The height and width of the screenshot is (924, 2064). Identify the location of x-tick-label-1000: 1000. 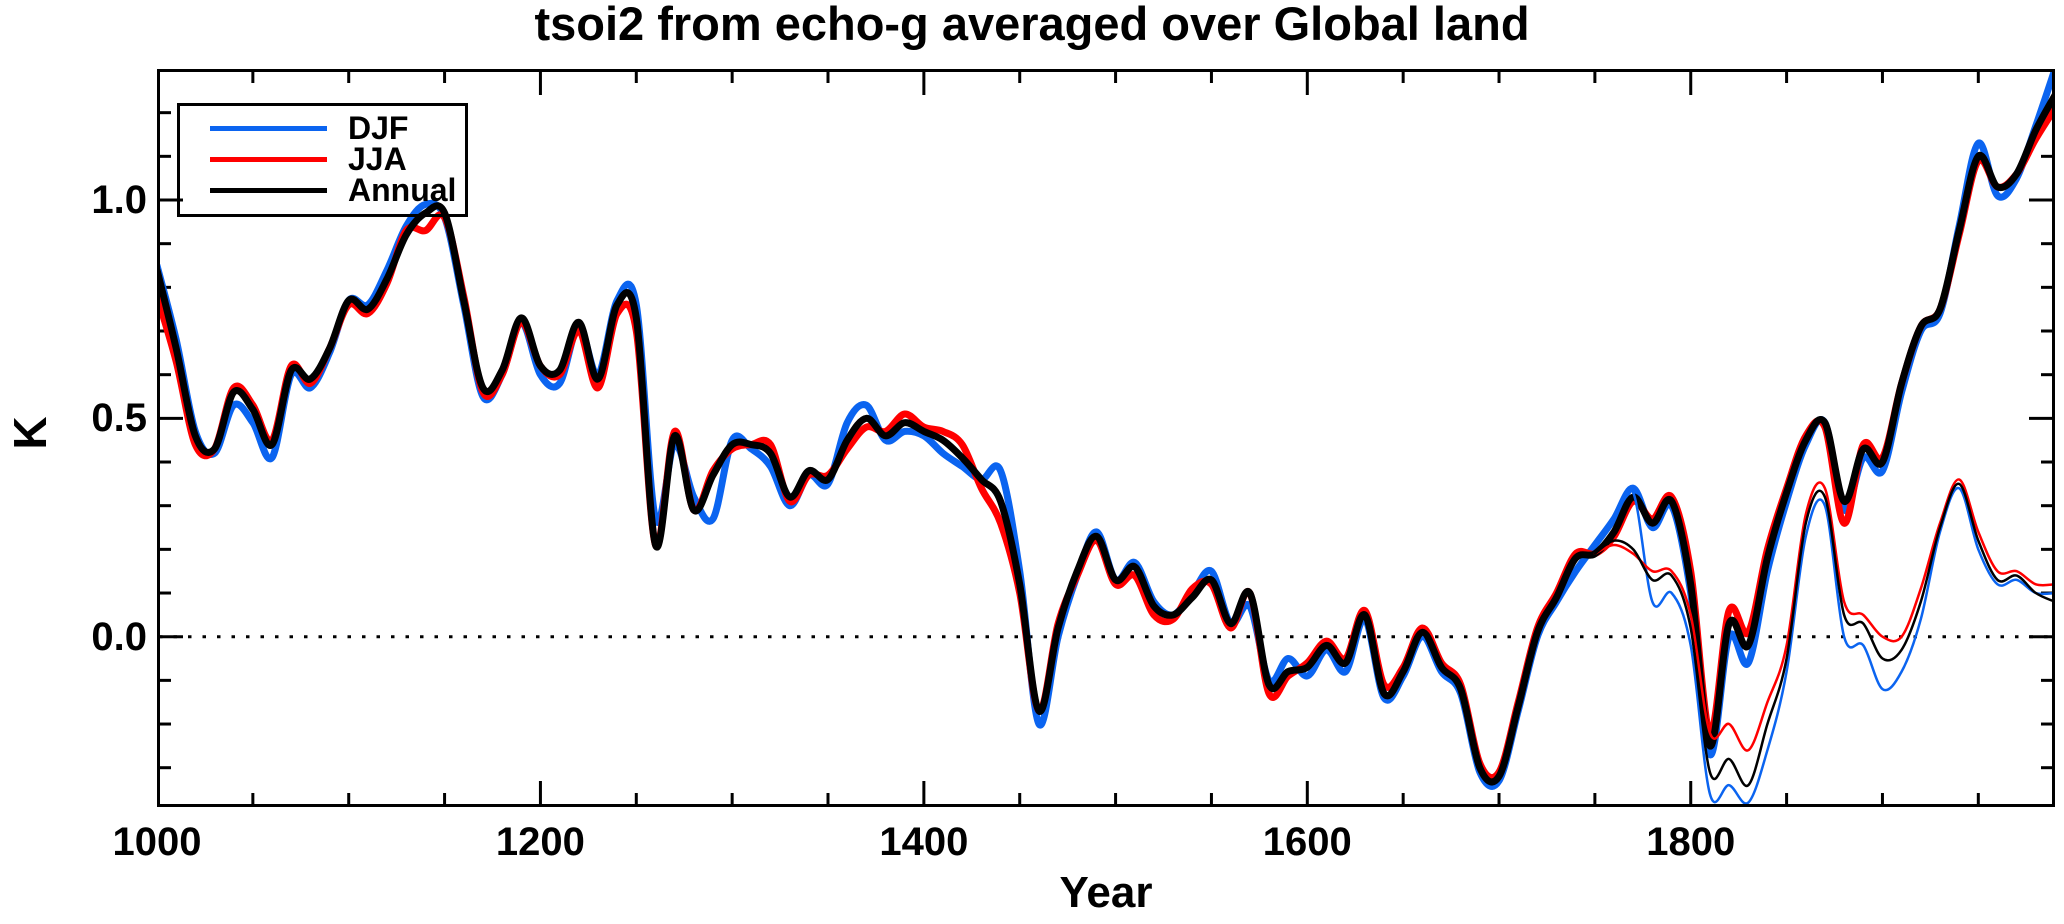
(157, 842).